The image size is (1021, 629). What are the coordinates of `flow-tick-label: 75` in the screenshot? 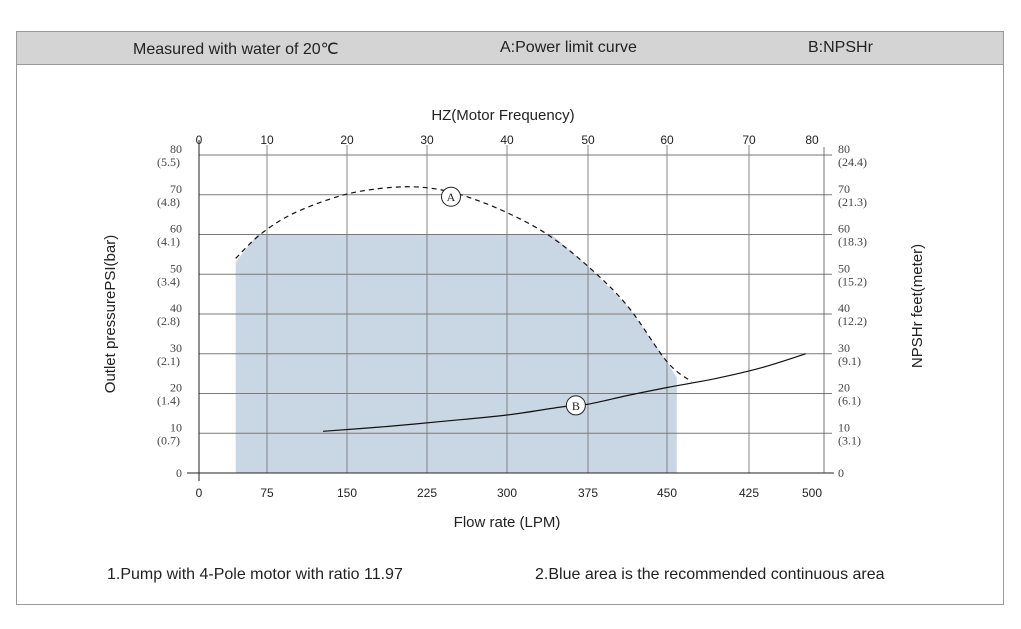 It's located at (267, 493).